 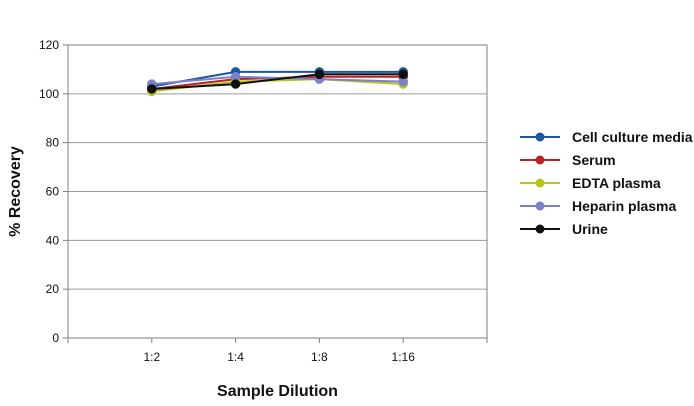 I want to click on legend-label: EDTA plasma, so click(x=616, y=183).